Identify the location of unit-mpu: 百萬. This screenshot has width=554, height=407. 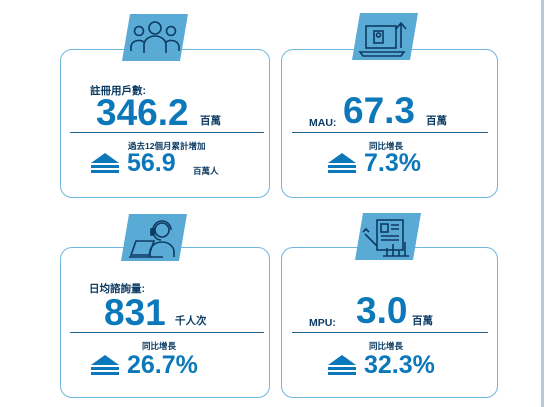
(422, 321).